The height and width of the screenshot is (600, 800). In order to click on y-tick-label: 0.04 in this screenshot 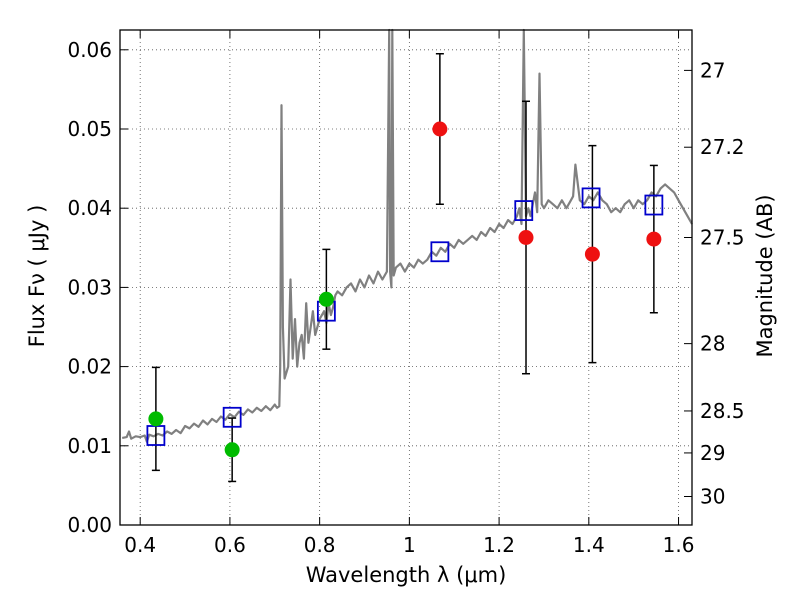, I will do `click(89, 208)`.